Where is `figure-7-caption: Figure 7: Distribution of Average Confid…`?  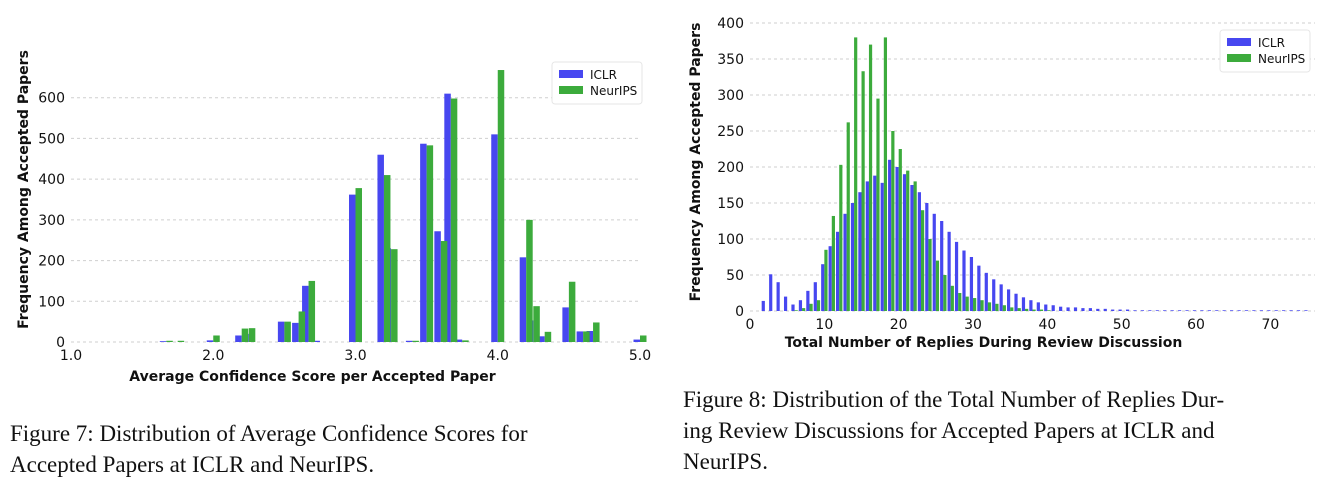 figure-7-caption: Figure 7: Distribution of Average Confid… is located at coordinates (335, 449).